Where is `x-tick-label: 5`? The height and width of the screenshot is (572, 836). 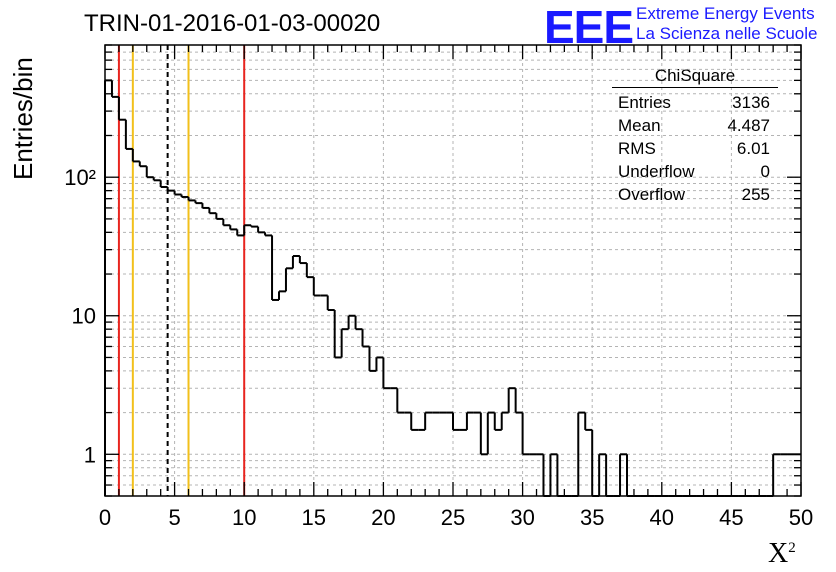
x-tick-label: 5 is located at coordinates (174, 517).